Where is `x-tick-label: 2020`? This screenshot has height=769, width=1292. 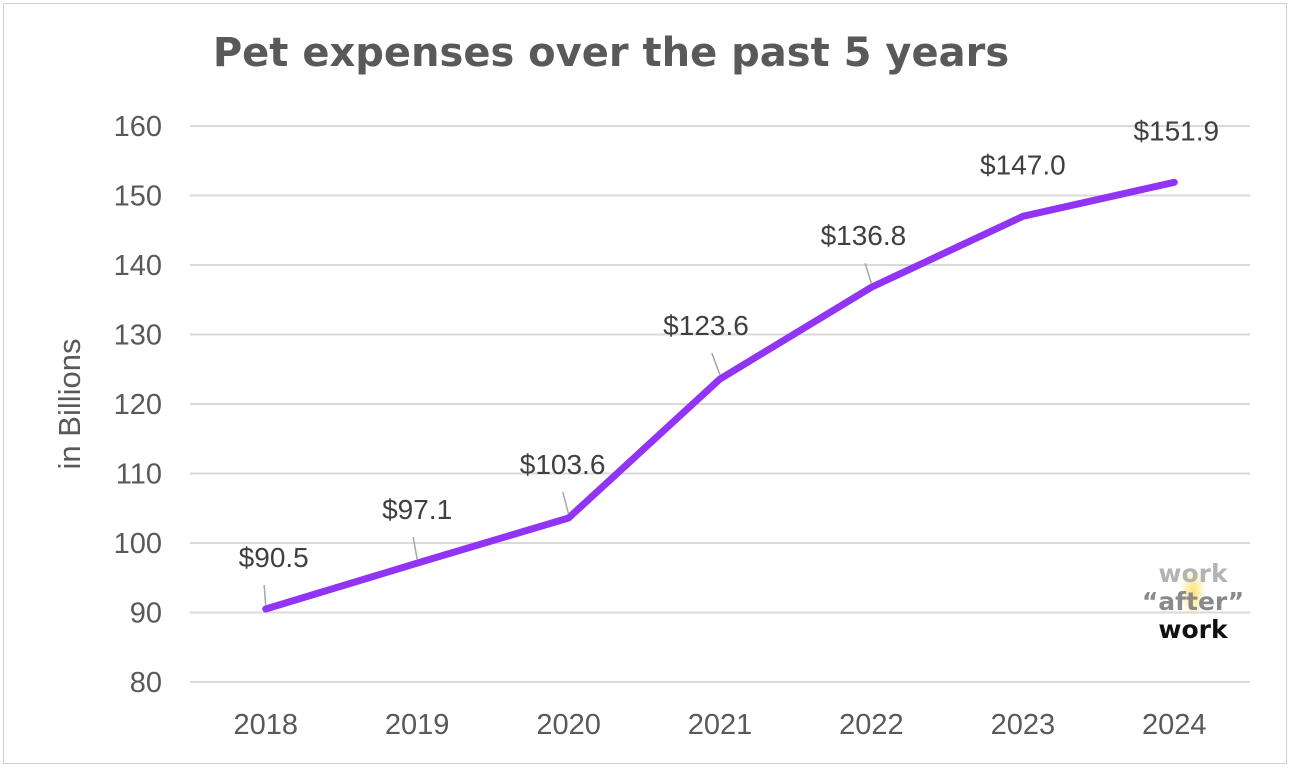
x-tick-label: 2020 is located at coordinates (568, 725).